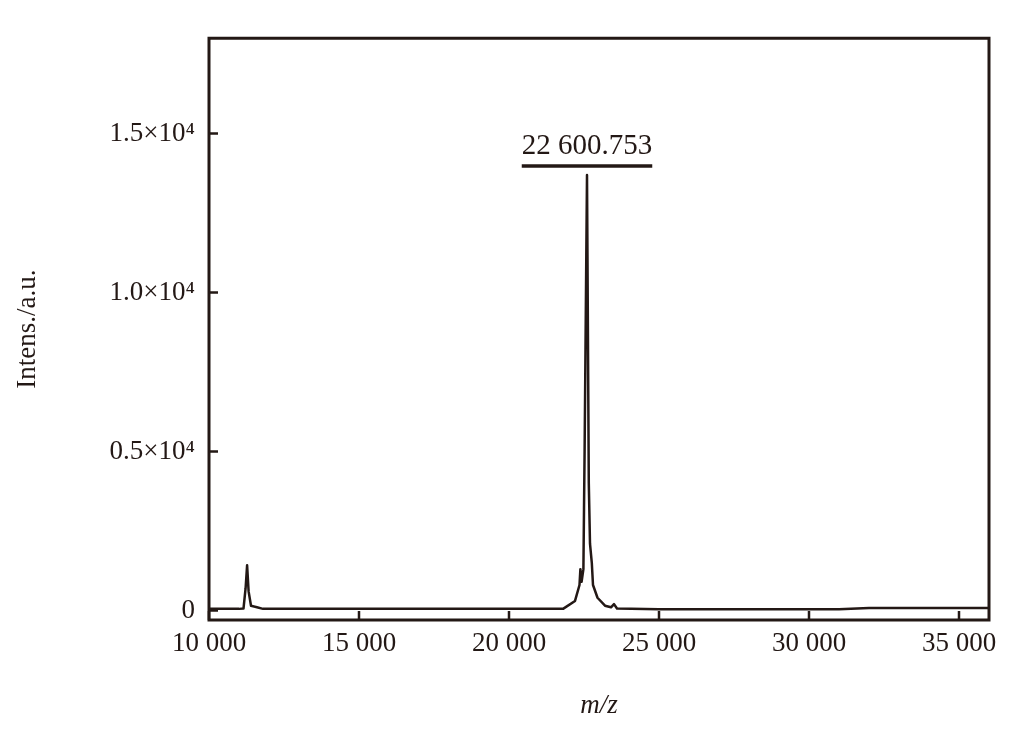 The image size is (1022, 734). I want to click on x-tick-label: 10 000, so click(209, 642).